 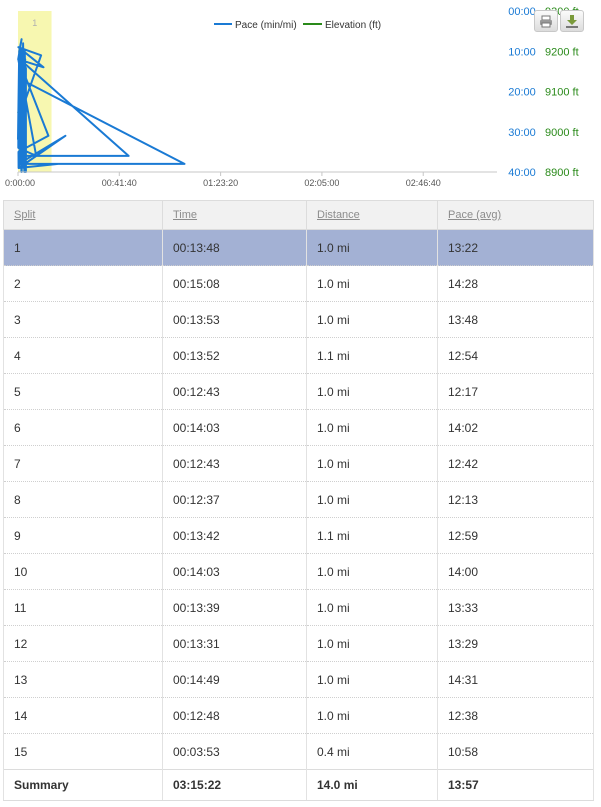 I want to click on table-row: 11 00:13:39 1.0 mi 13:33, so click(x=298, y=607).